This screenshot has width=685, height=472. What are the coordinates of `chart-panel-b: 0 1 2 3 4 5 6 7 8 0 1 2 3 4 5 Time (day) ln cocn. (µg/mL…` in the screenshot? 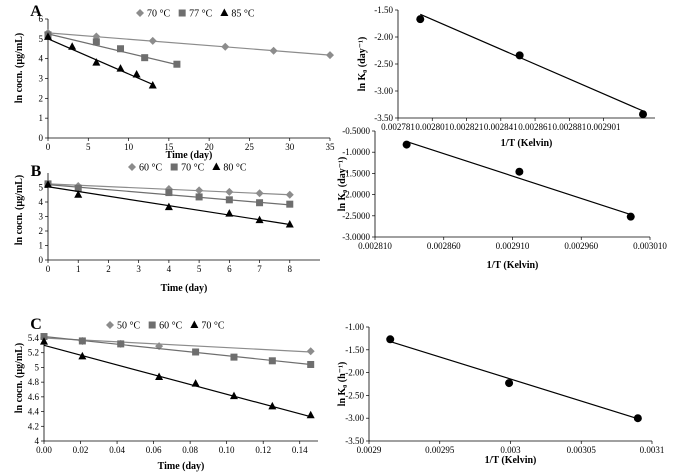 It's located at (167, 228).